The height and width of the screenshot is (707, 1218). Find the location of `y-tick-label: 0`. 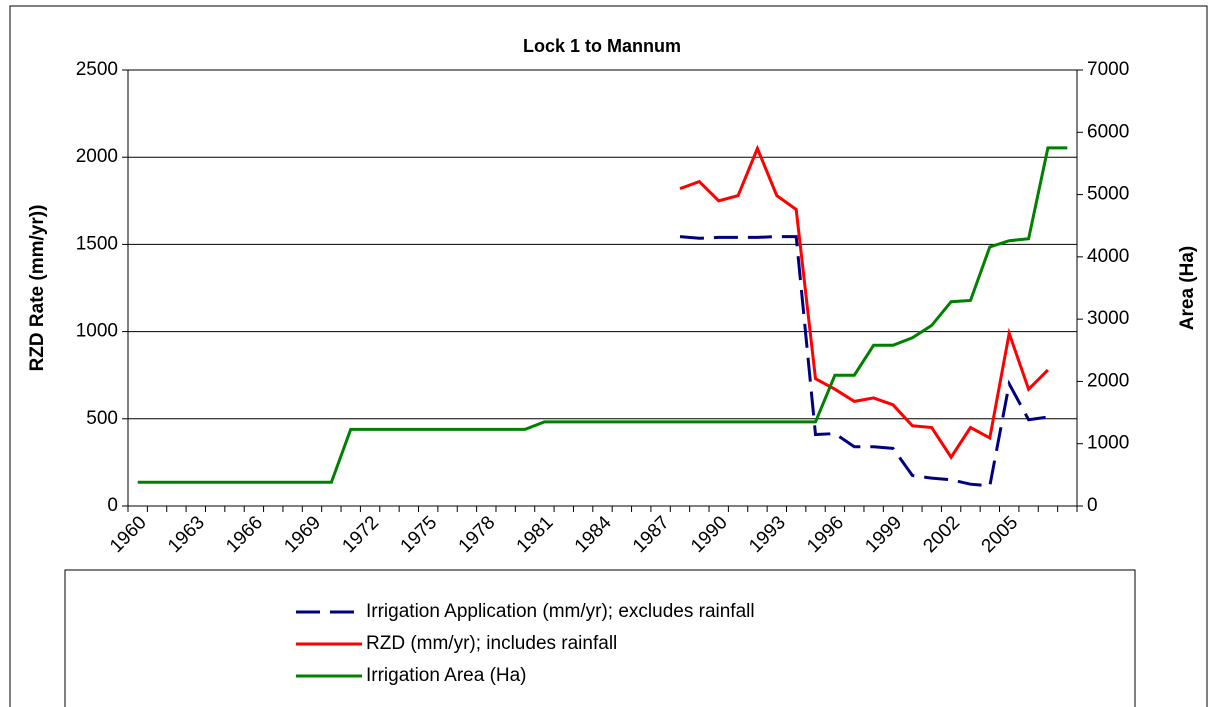

y-tick-label: 0 is located at coordinates (112, 505).